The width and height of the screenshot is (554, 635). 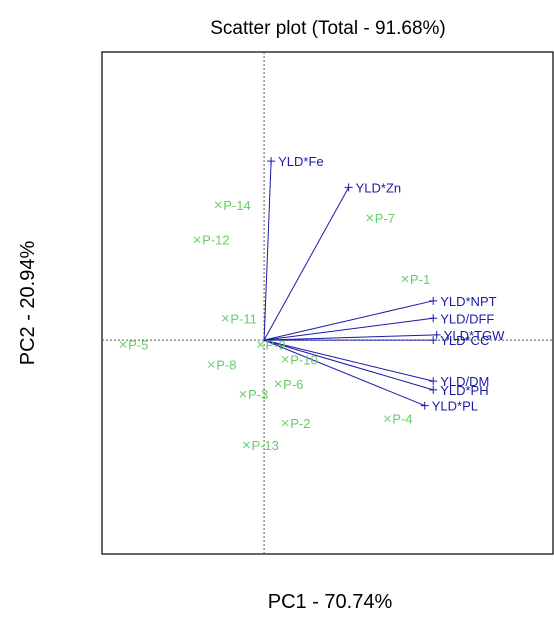 I want to click on point-label-p-10: P-10, so click(x=303, y=359).